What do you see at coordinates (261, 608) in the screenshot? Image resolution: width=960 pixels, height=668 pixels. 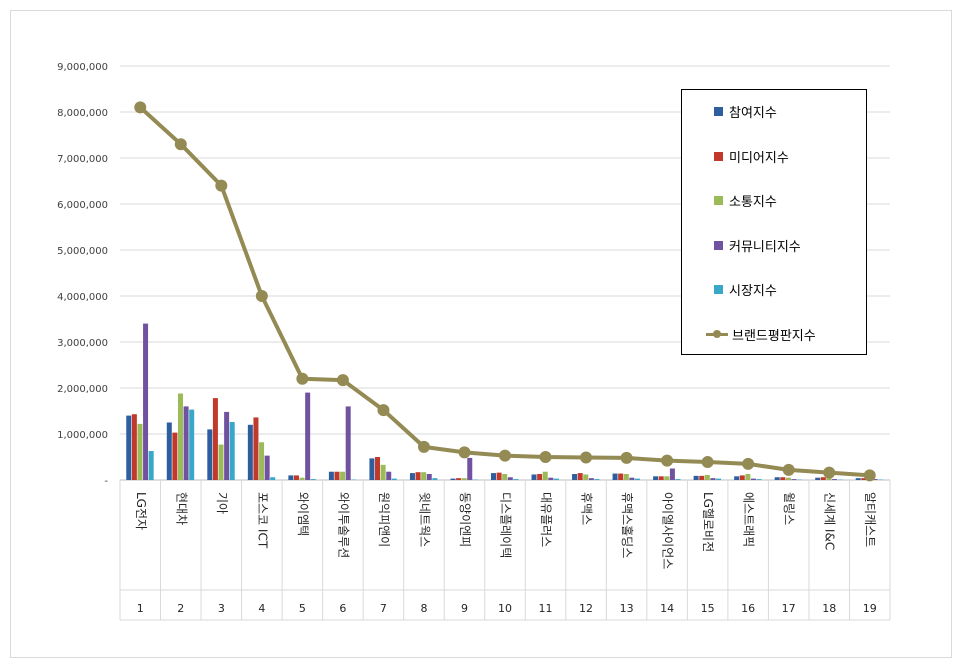 I see `category-number: 4` at bounding box center [261, 608].